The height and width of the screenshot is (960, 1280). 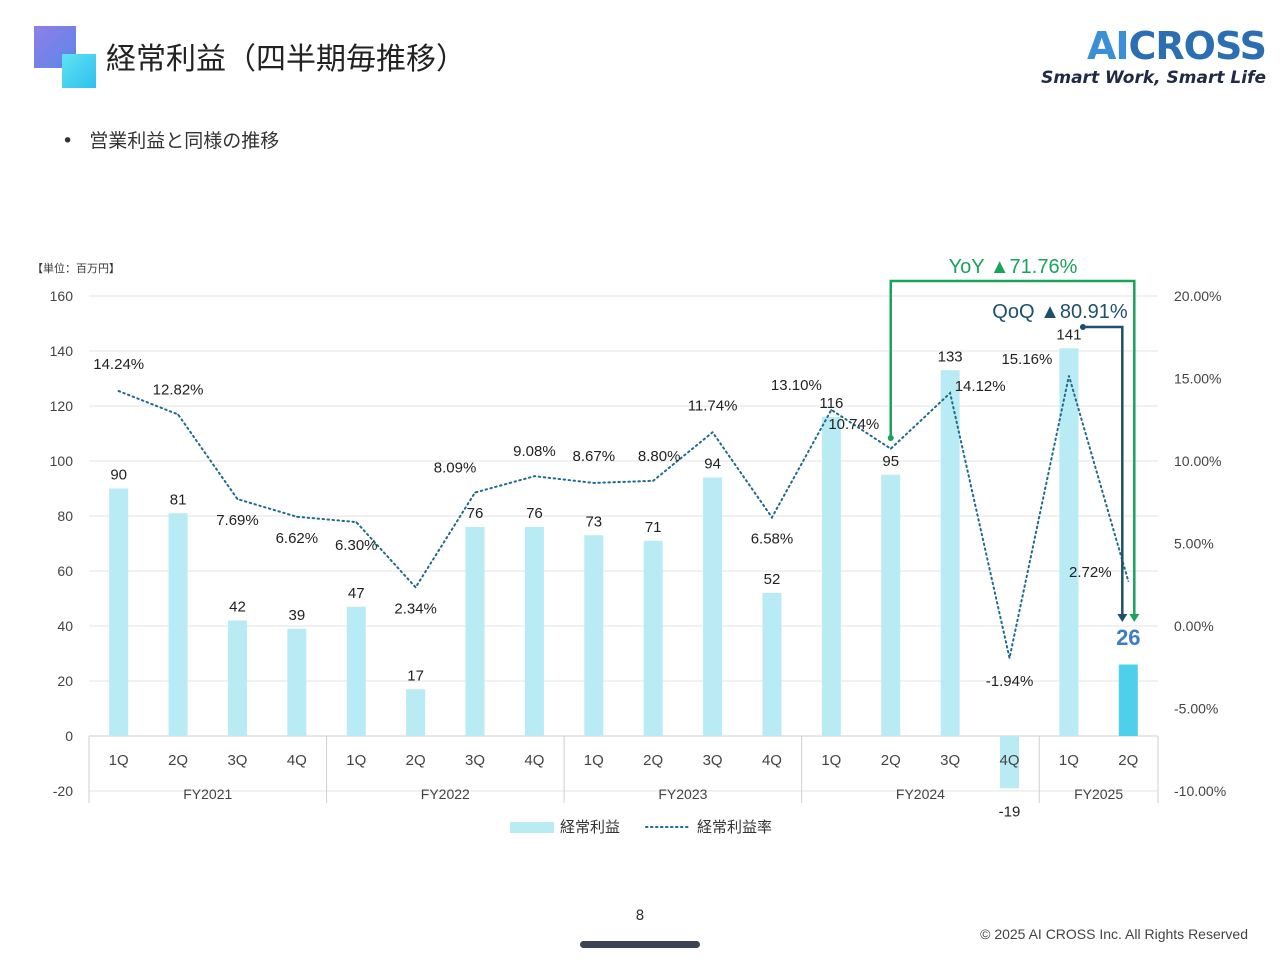 What do you see at coordinates (297, 615) in the screenshot?
I see `bar-value-label: 39` at bounding box center [297, 615].